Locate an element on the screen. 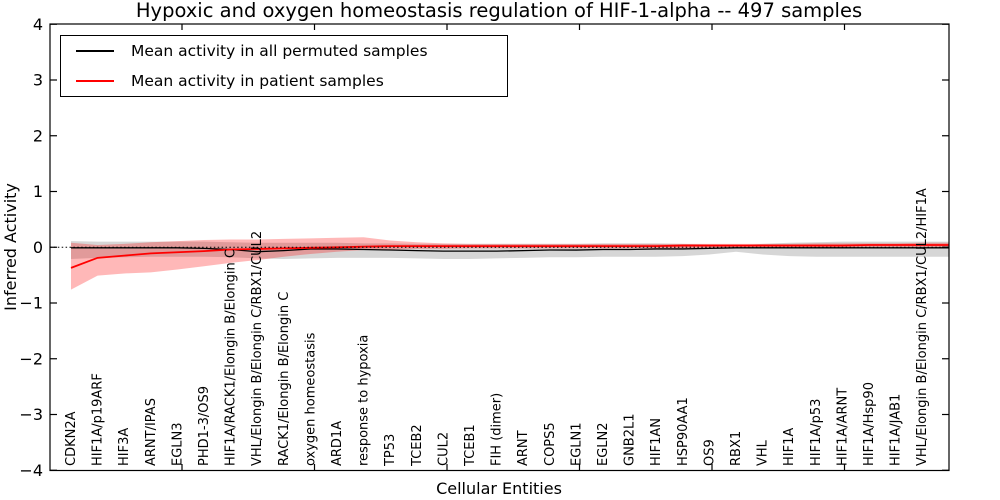 The width and height of the screenshot is (1000, 500). y-tick-label: 0 is located at coordinates (38, 247).